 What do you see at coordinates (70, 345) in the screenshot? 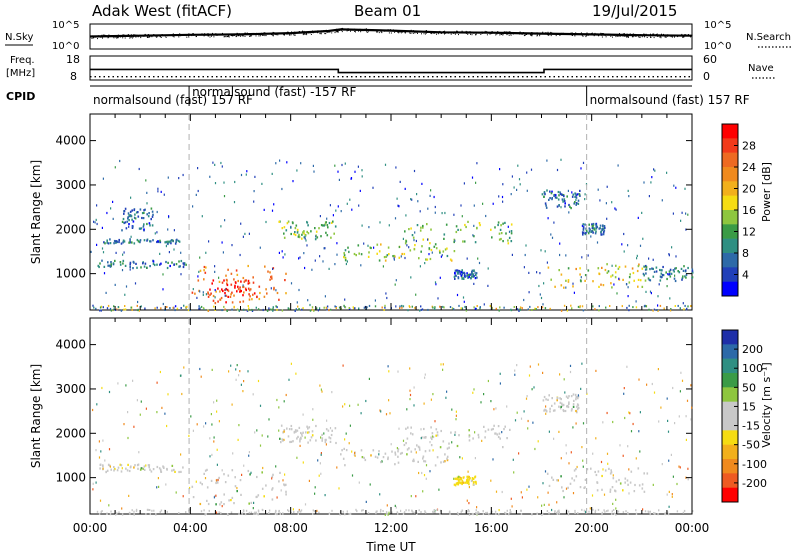
I see `y-tick-label: 4000` at bounding box center [70, 345].